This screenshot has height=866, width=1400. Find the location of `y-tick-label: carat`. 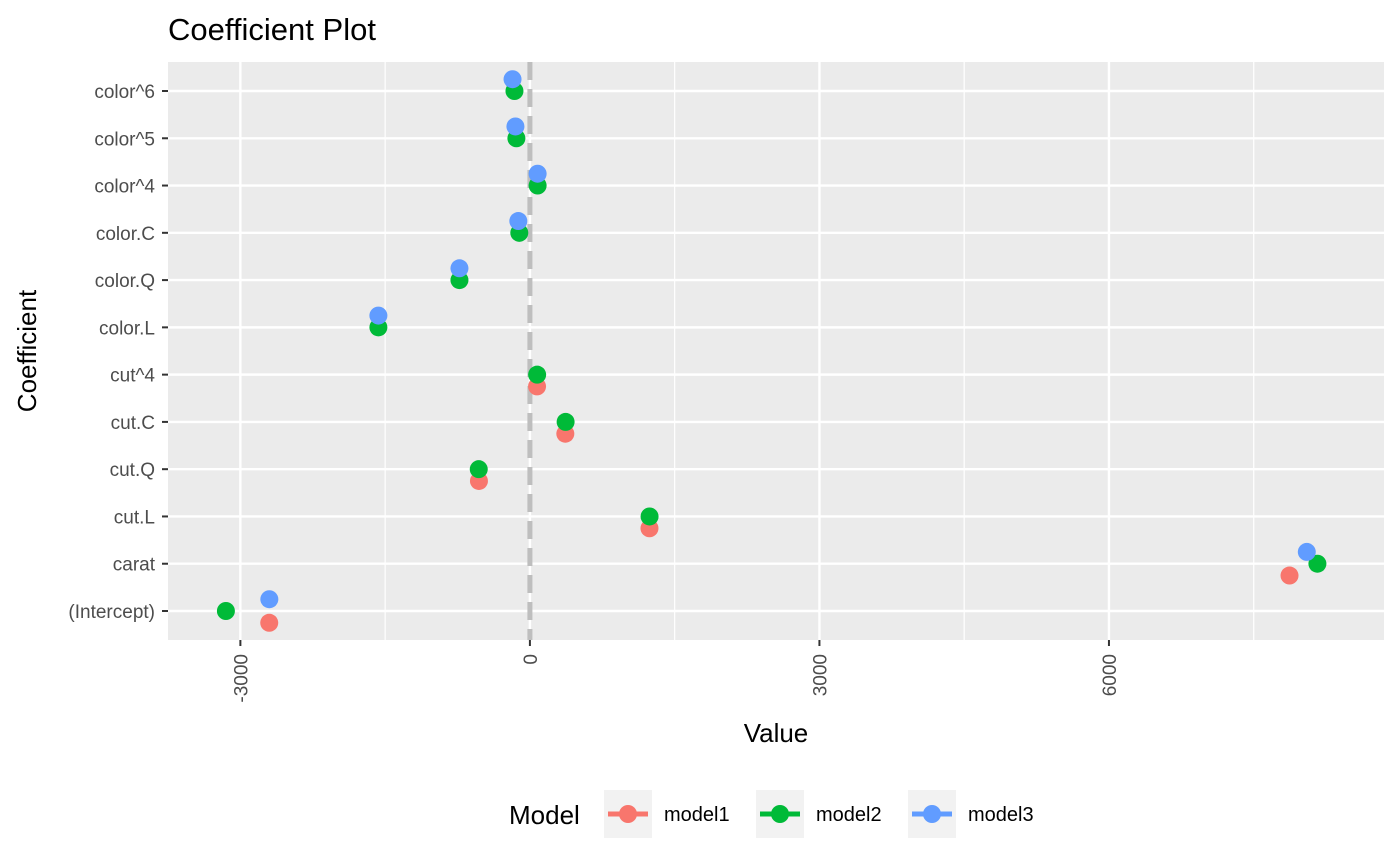

y-tick-label: carat is located at coordinates (134, 565).